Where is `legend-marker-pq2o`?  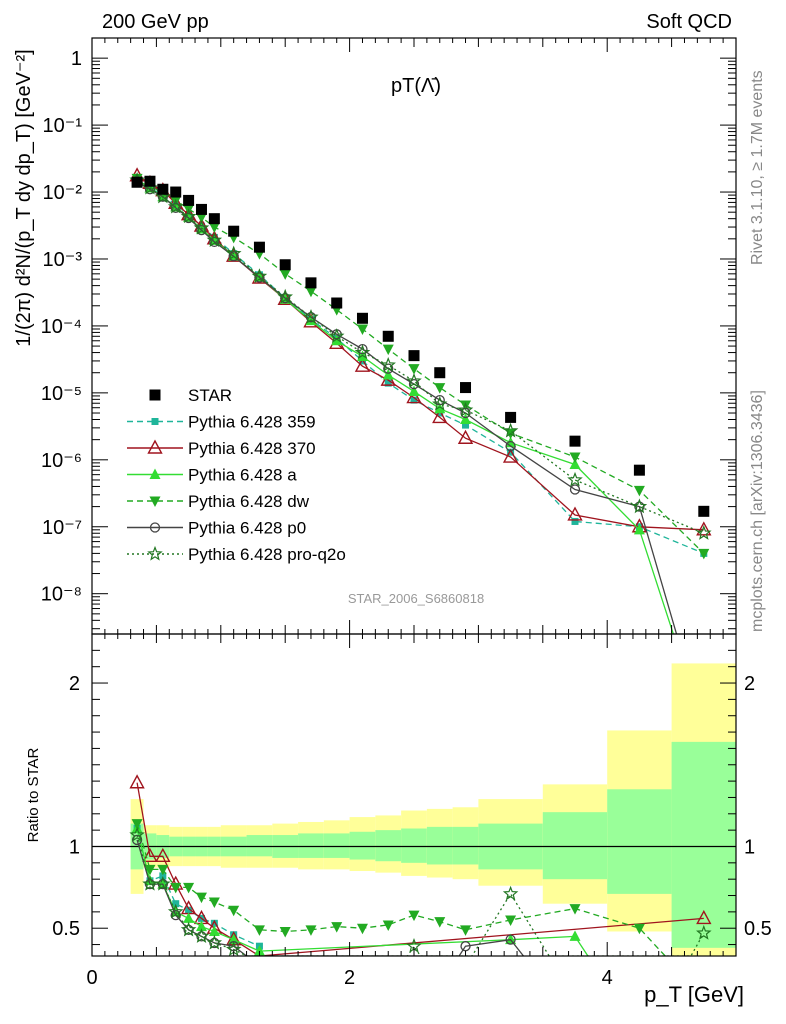
legend-marker-pq2o is located at coordinates (155, 553).